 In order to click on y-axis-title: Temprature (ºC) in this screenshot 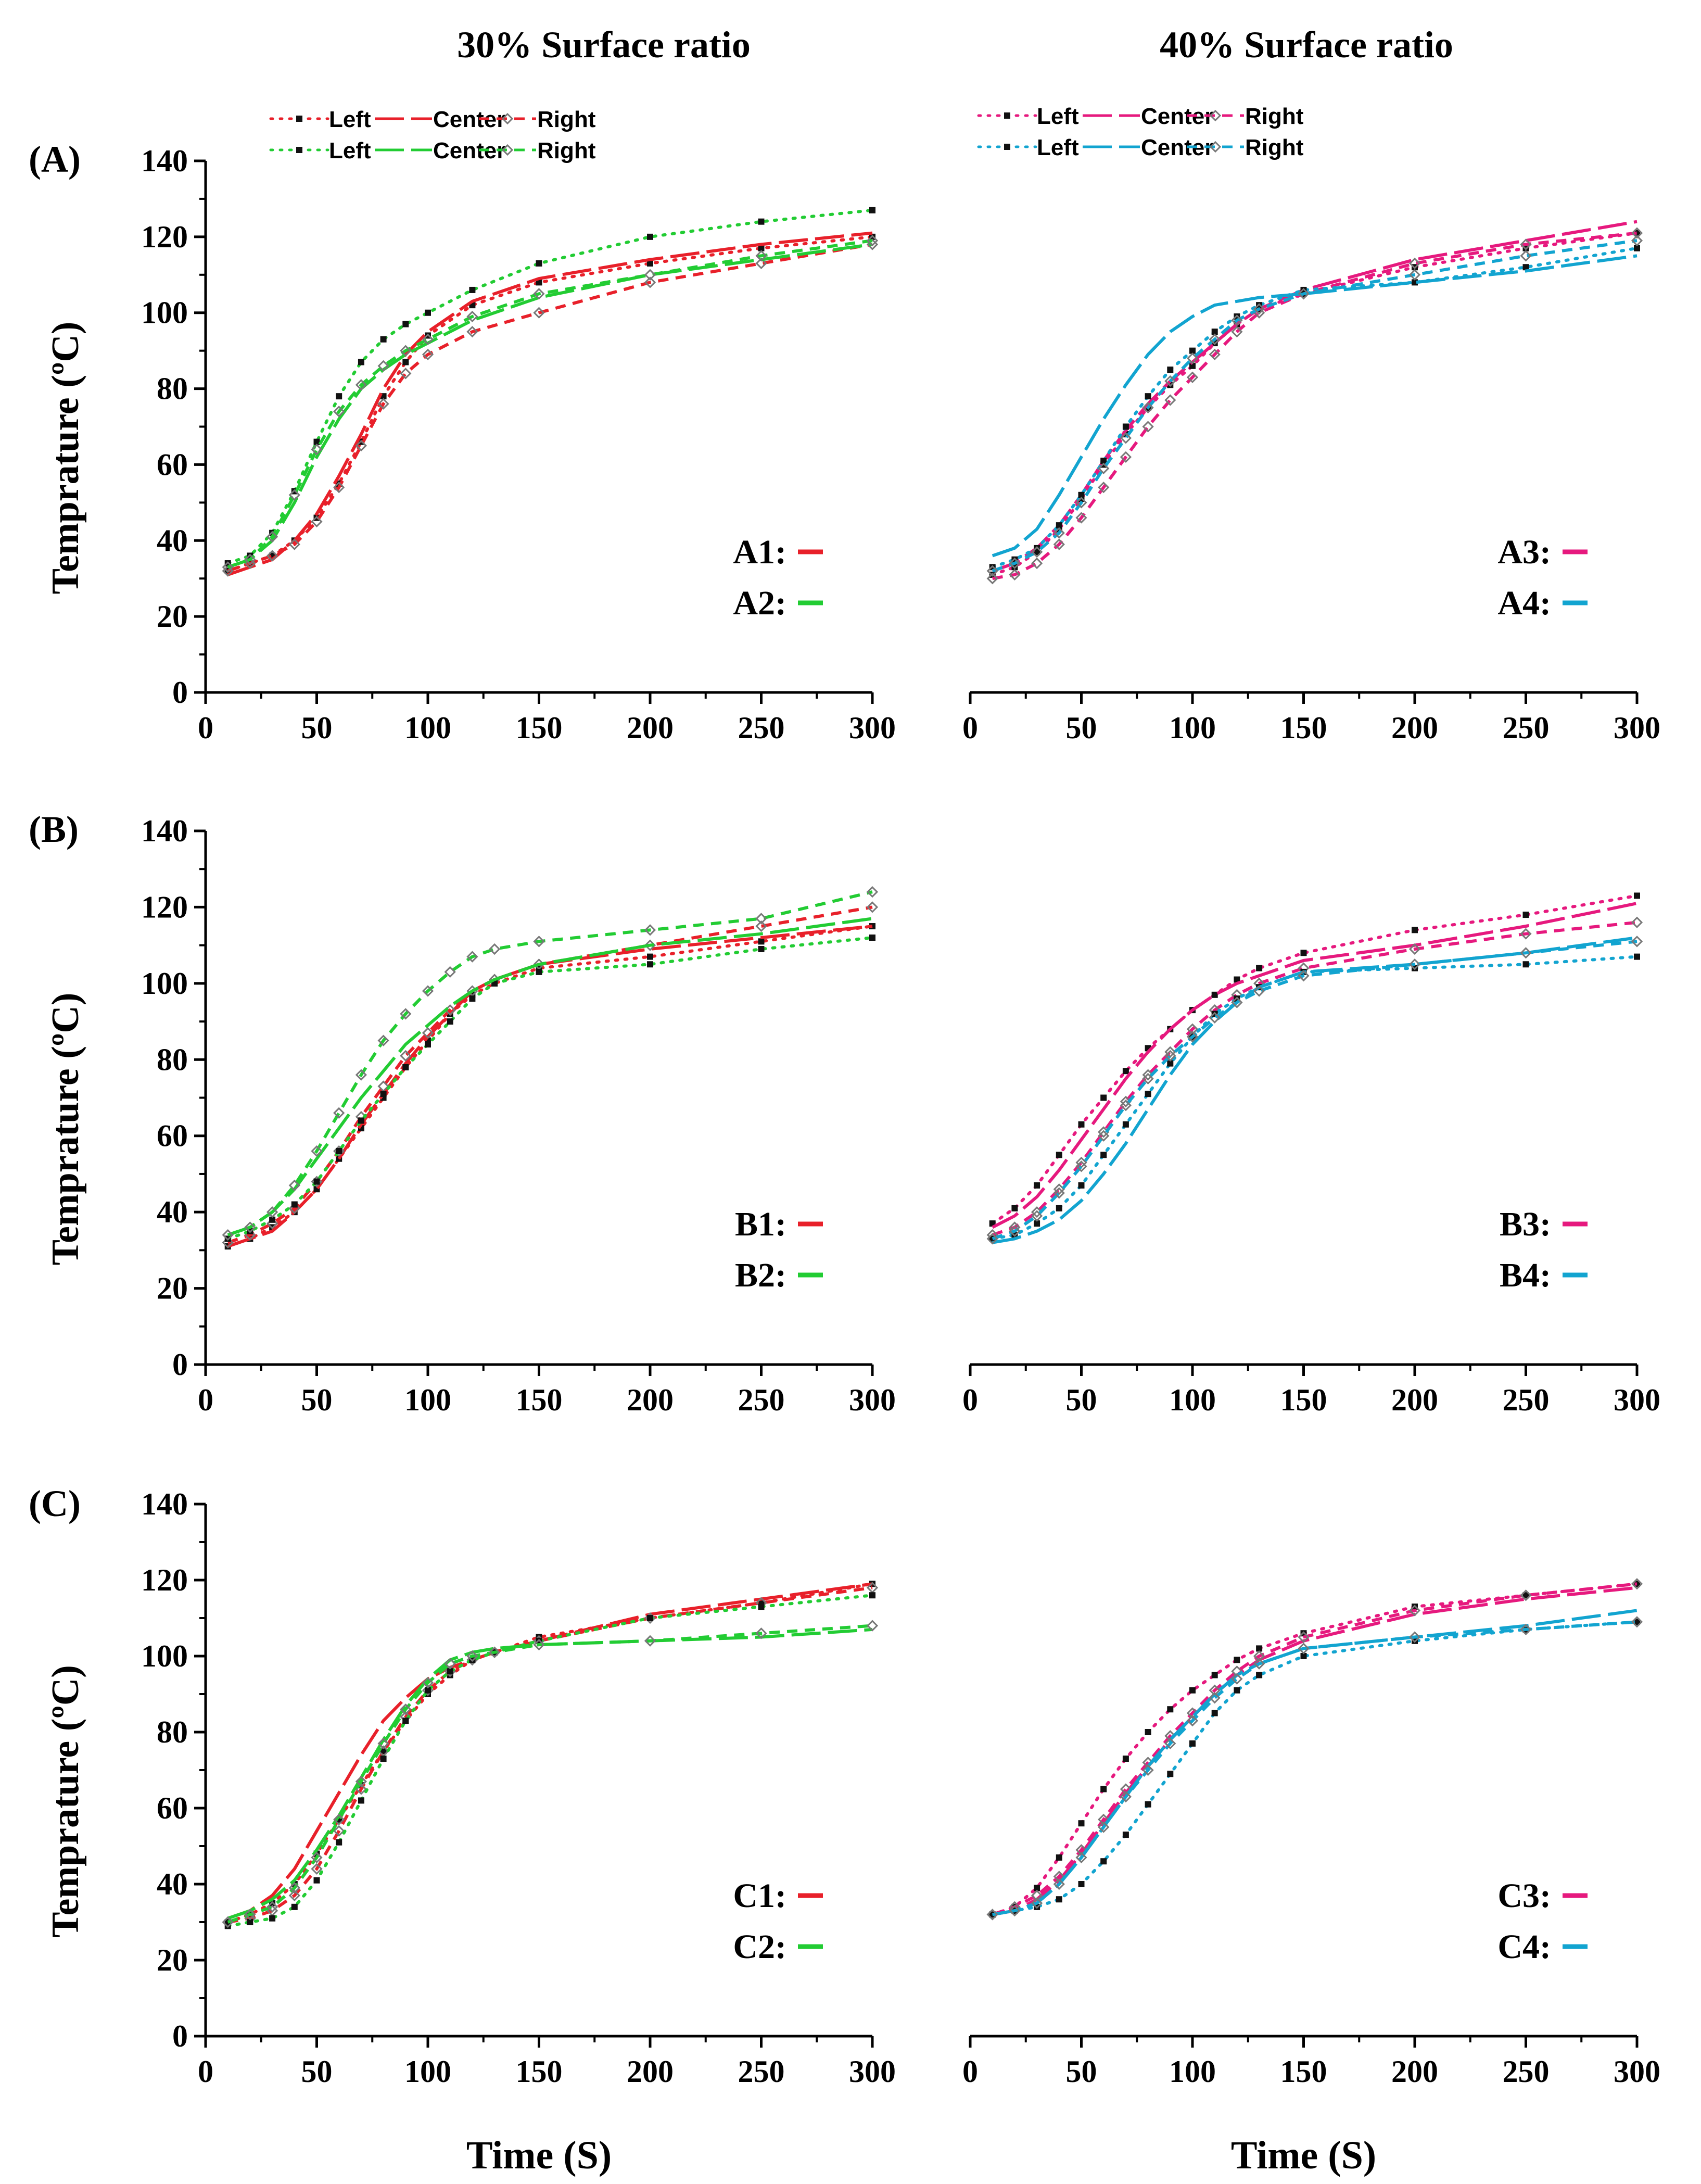, I will do `click(65, 458)`.